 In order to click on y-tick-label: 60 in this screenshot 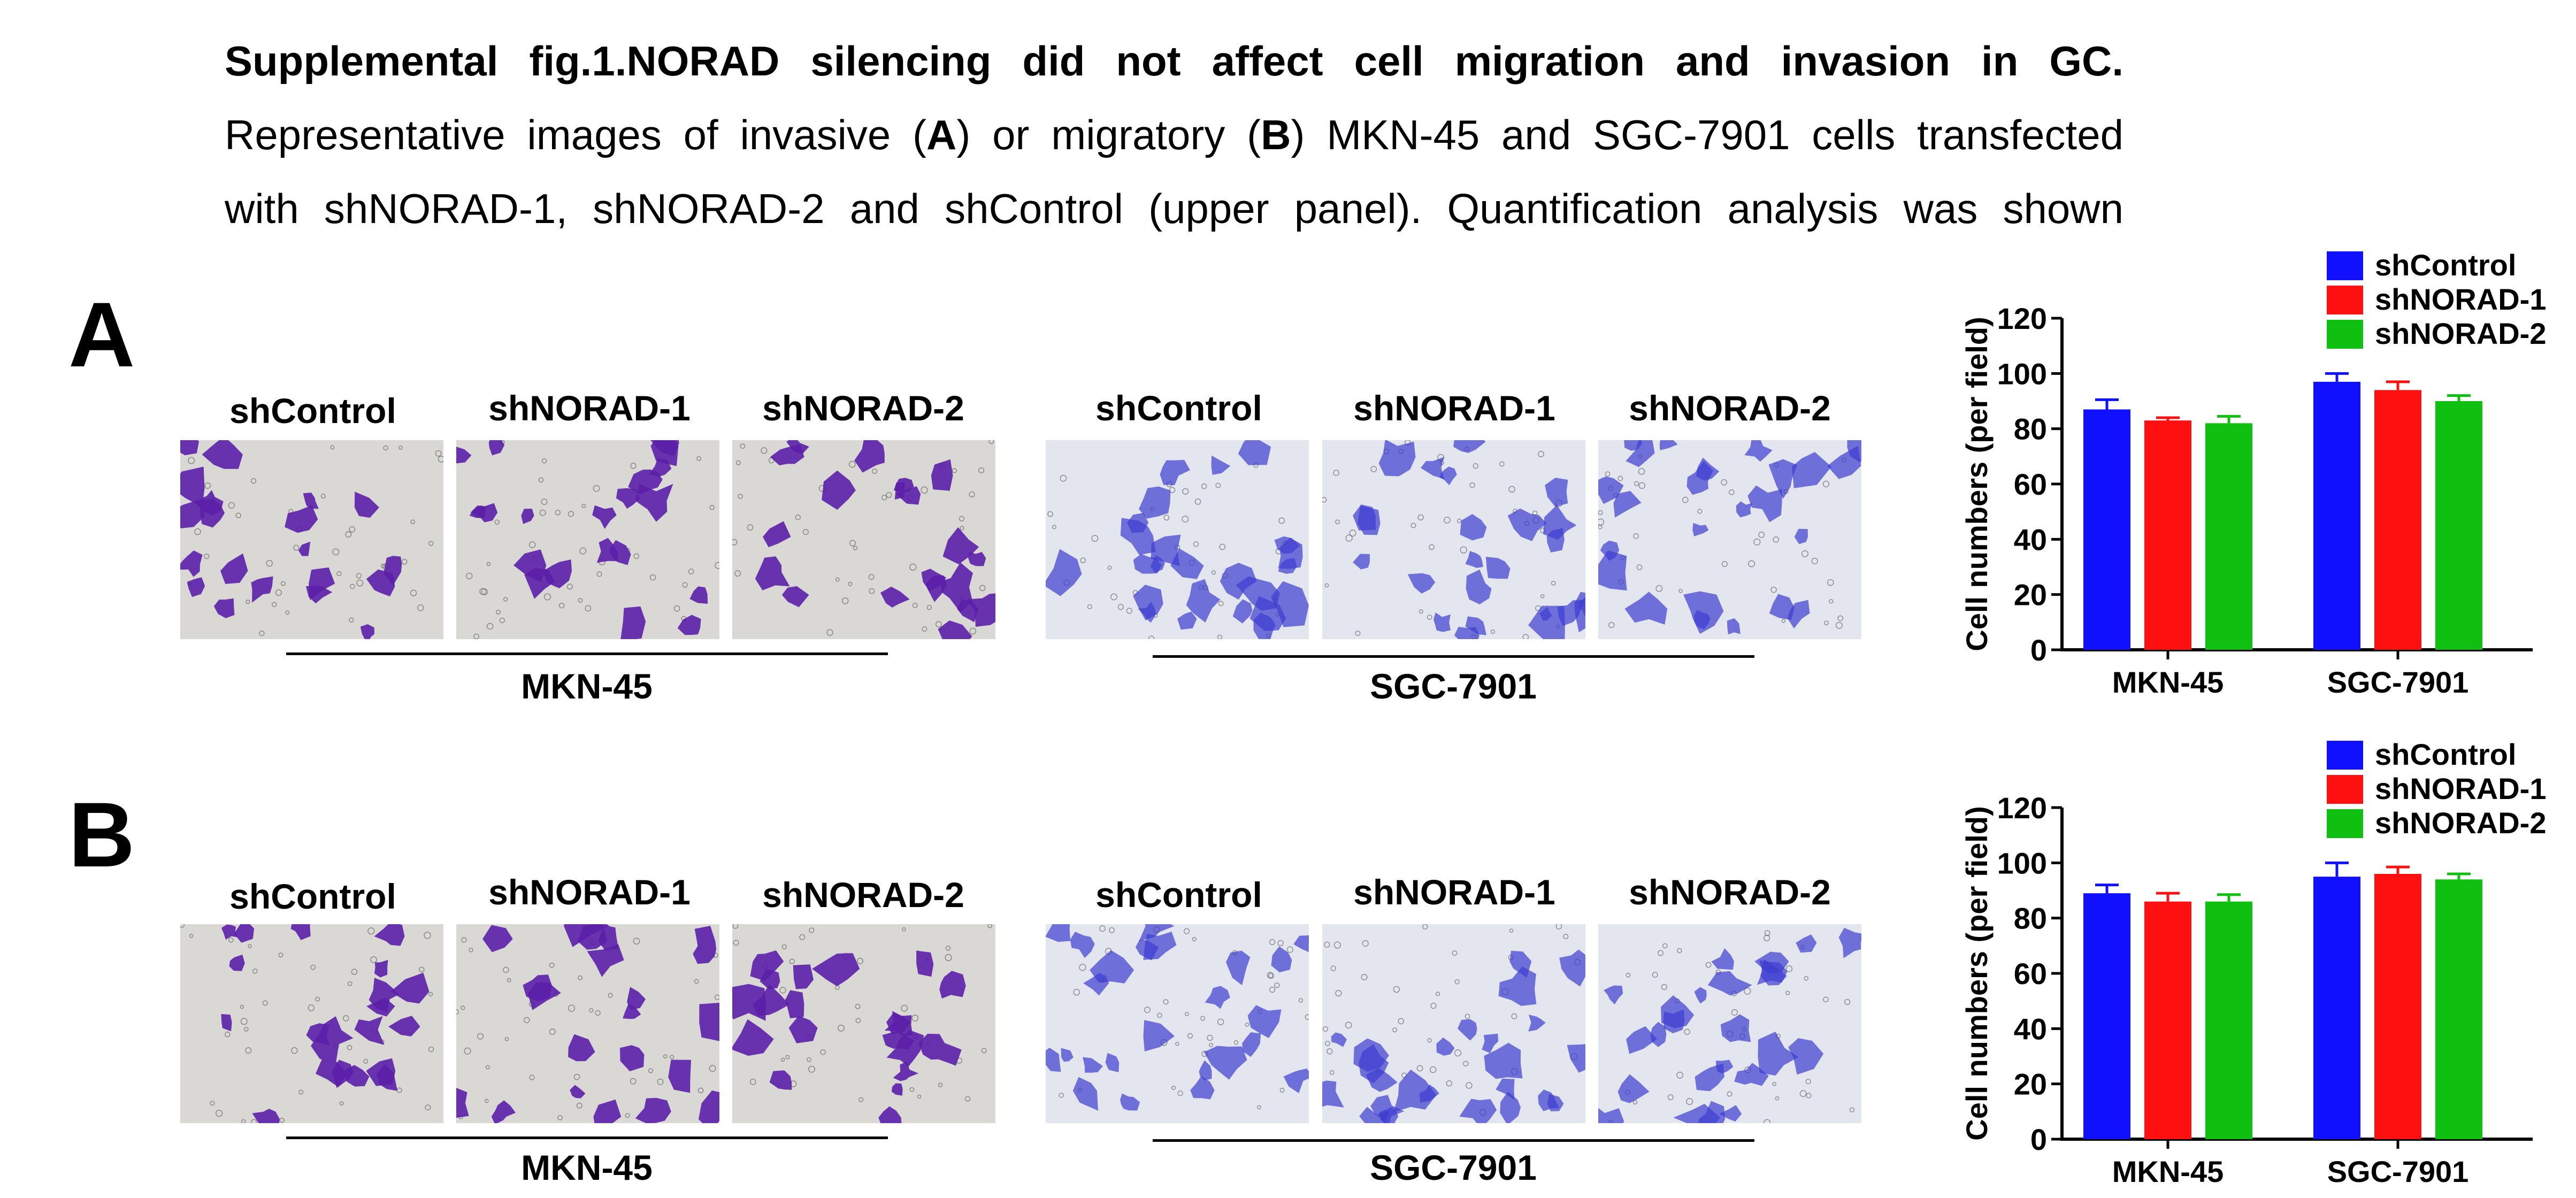, I will do `click(2030, 973)`.